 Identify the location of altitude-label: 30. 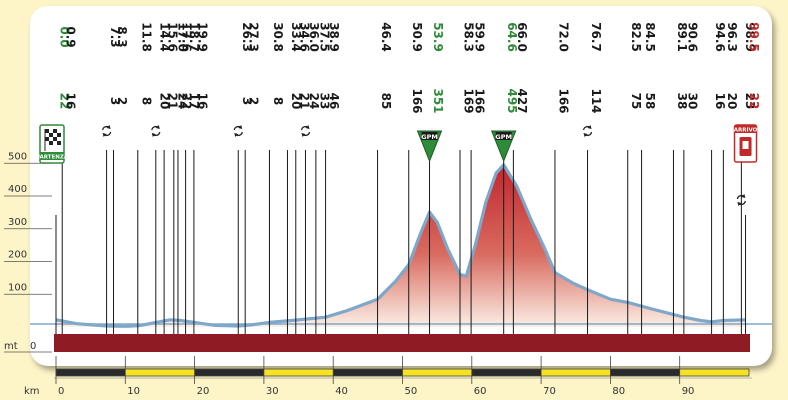
(692, 101).